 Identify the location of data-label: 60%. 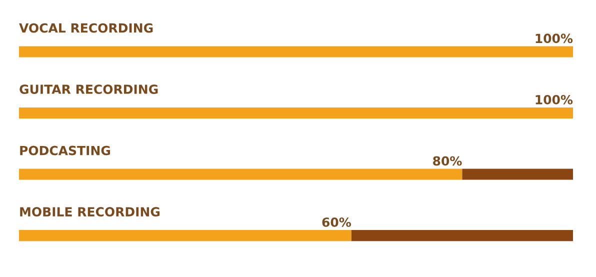
(336, 222).